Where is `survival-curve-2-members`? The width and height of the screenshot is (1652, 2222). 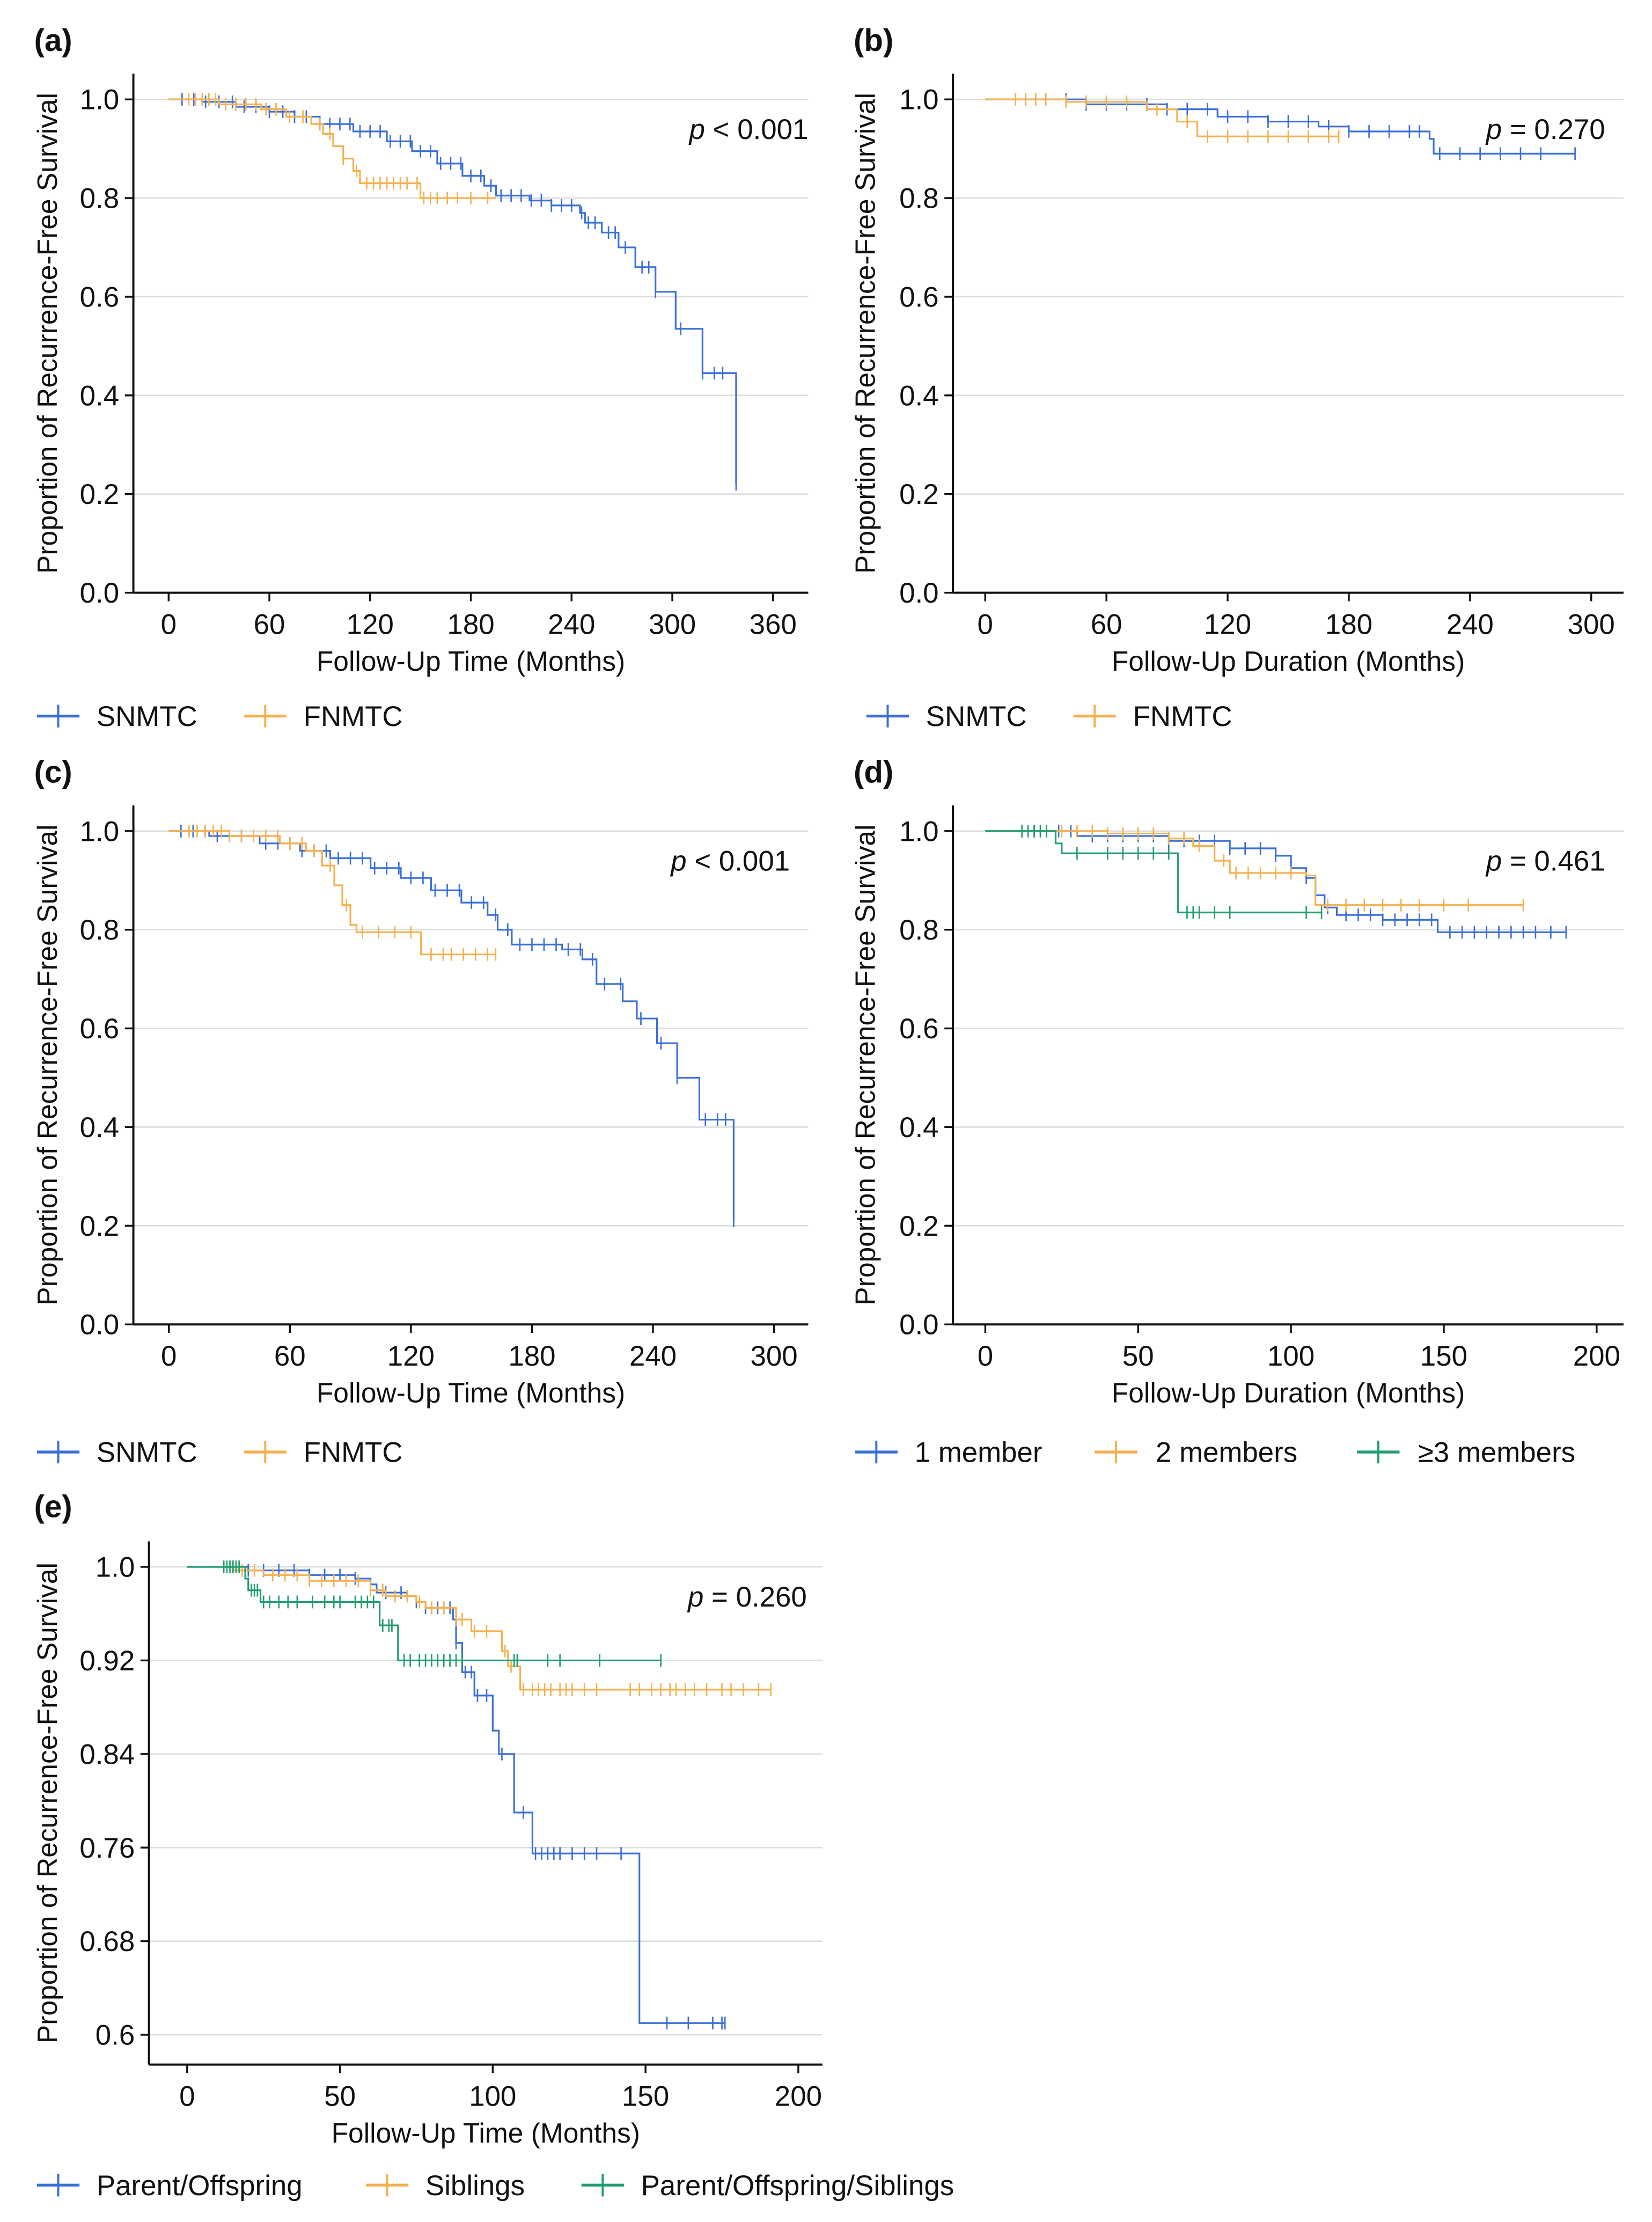
survival-curve-2-members is located at coordinates (1254, 868).